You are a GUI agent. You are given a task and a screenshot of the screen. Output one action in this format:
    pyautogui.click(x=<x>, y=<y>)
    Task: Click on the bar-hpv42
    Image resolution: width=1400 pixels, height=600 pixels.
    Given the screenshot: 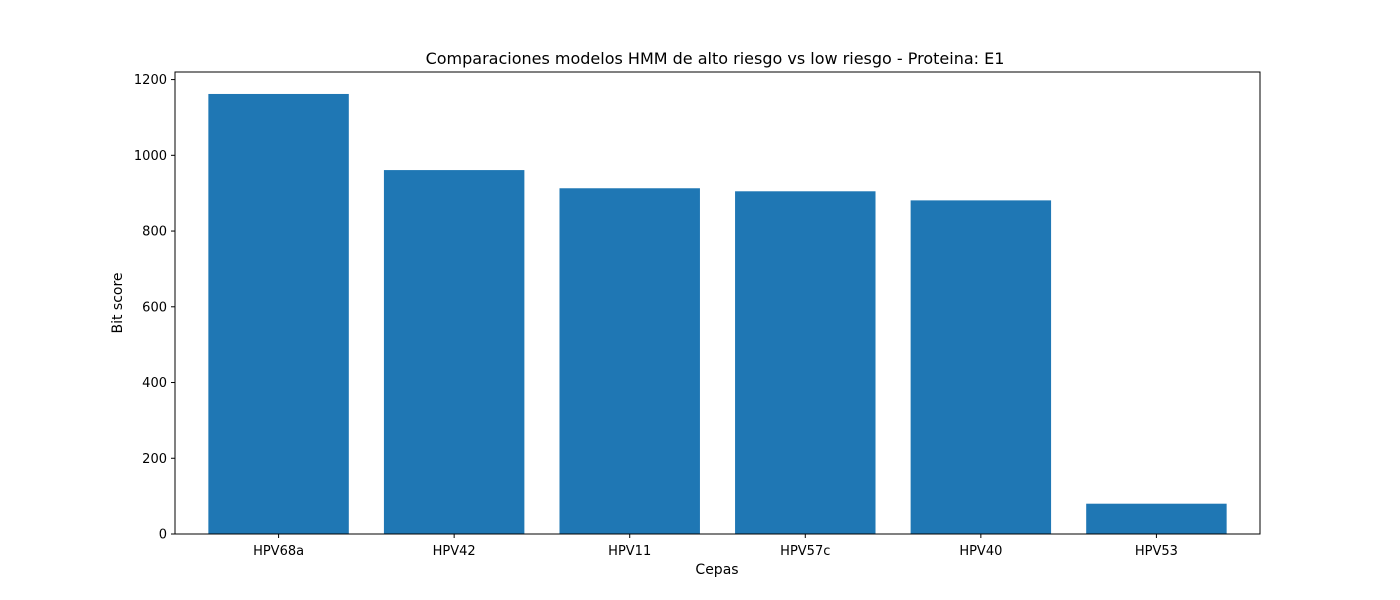 What is the action you would take?
    pyautogui.click(x=454, y=352)
    